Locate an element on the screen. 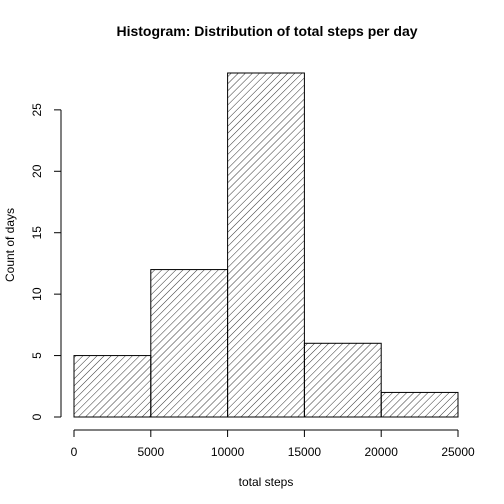  y-tick-label: 20 is located at coordinates (37, 171).